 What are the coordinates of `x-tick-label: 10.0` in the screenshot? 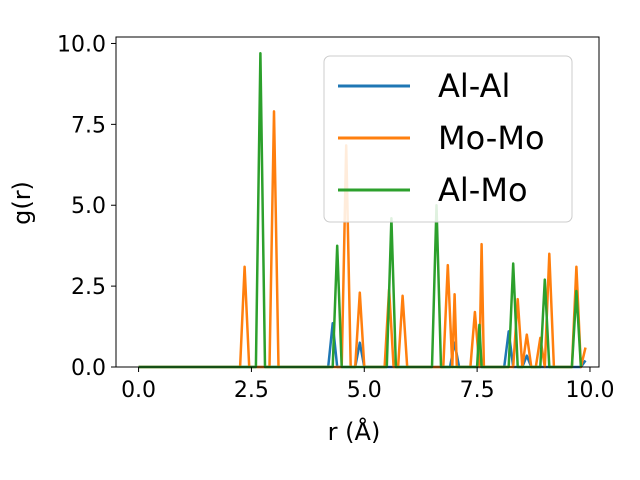 It's located at (589, 390).